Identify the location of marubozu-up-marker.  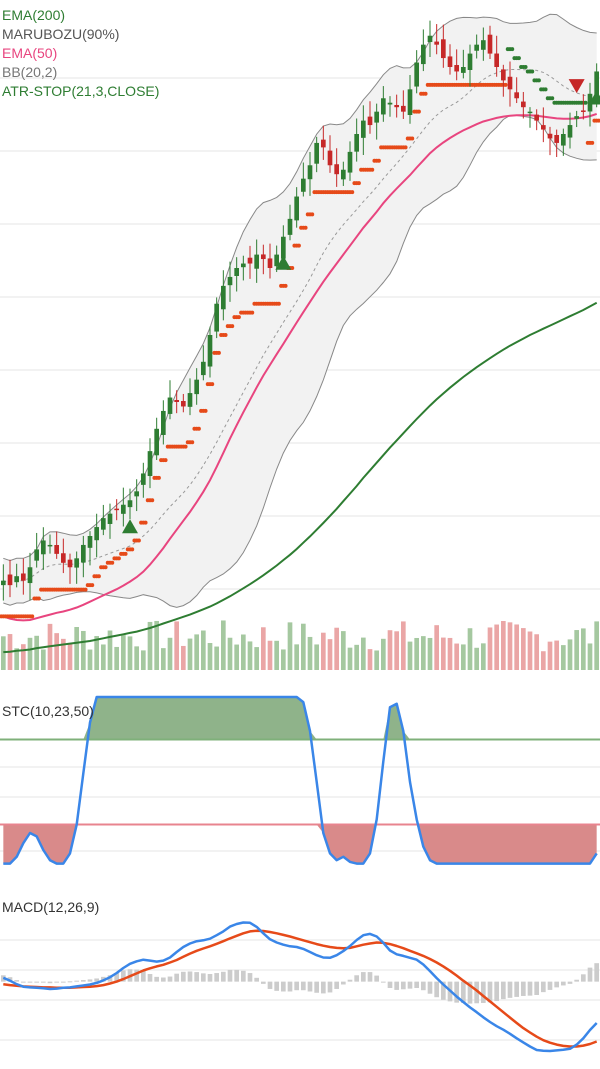
(594, 97).